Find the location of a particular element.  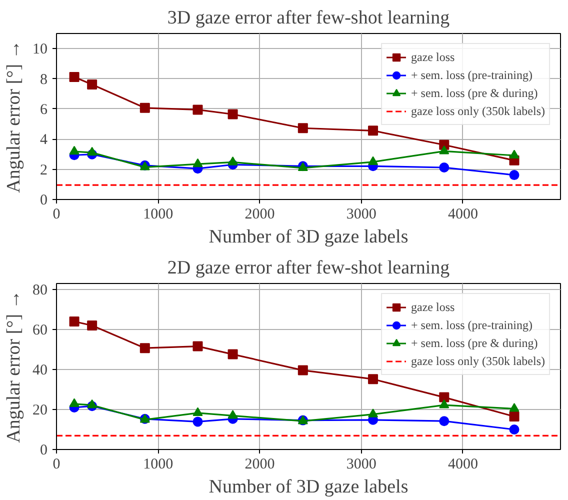

y-tick-label: 60 is located at coordinates (40, 330).